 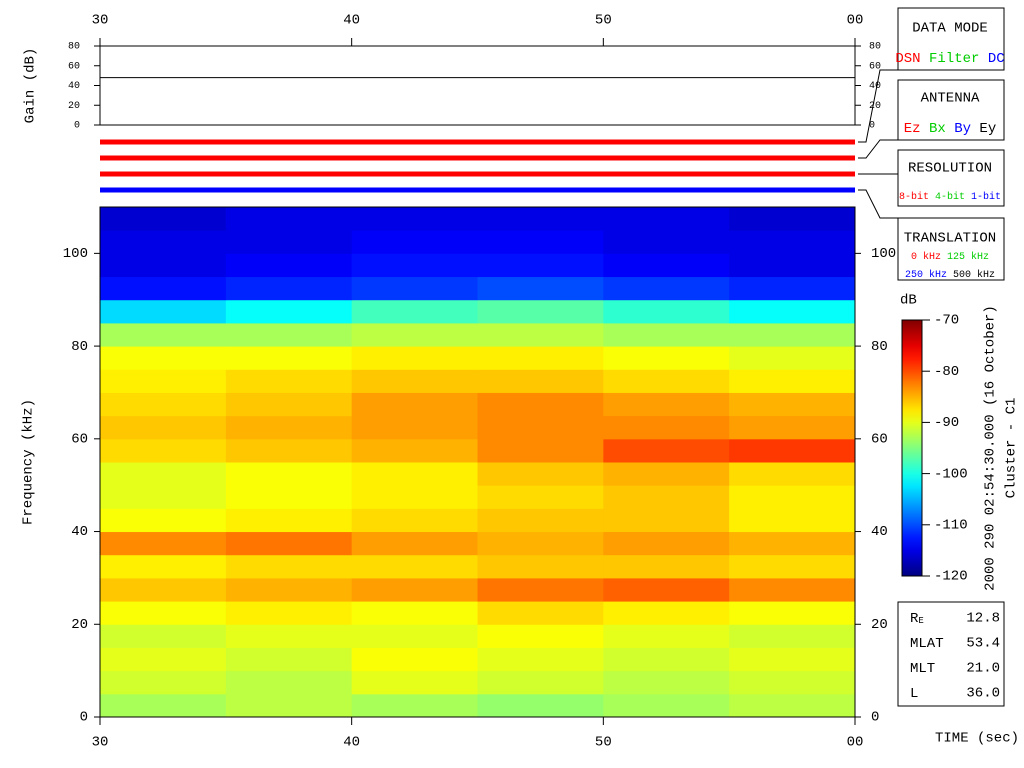 What do you see at coordinates (1012, 448) in the screenshot?
I see `spacecraft: Cluster - C1` at bounding box center [1012, 448].